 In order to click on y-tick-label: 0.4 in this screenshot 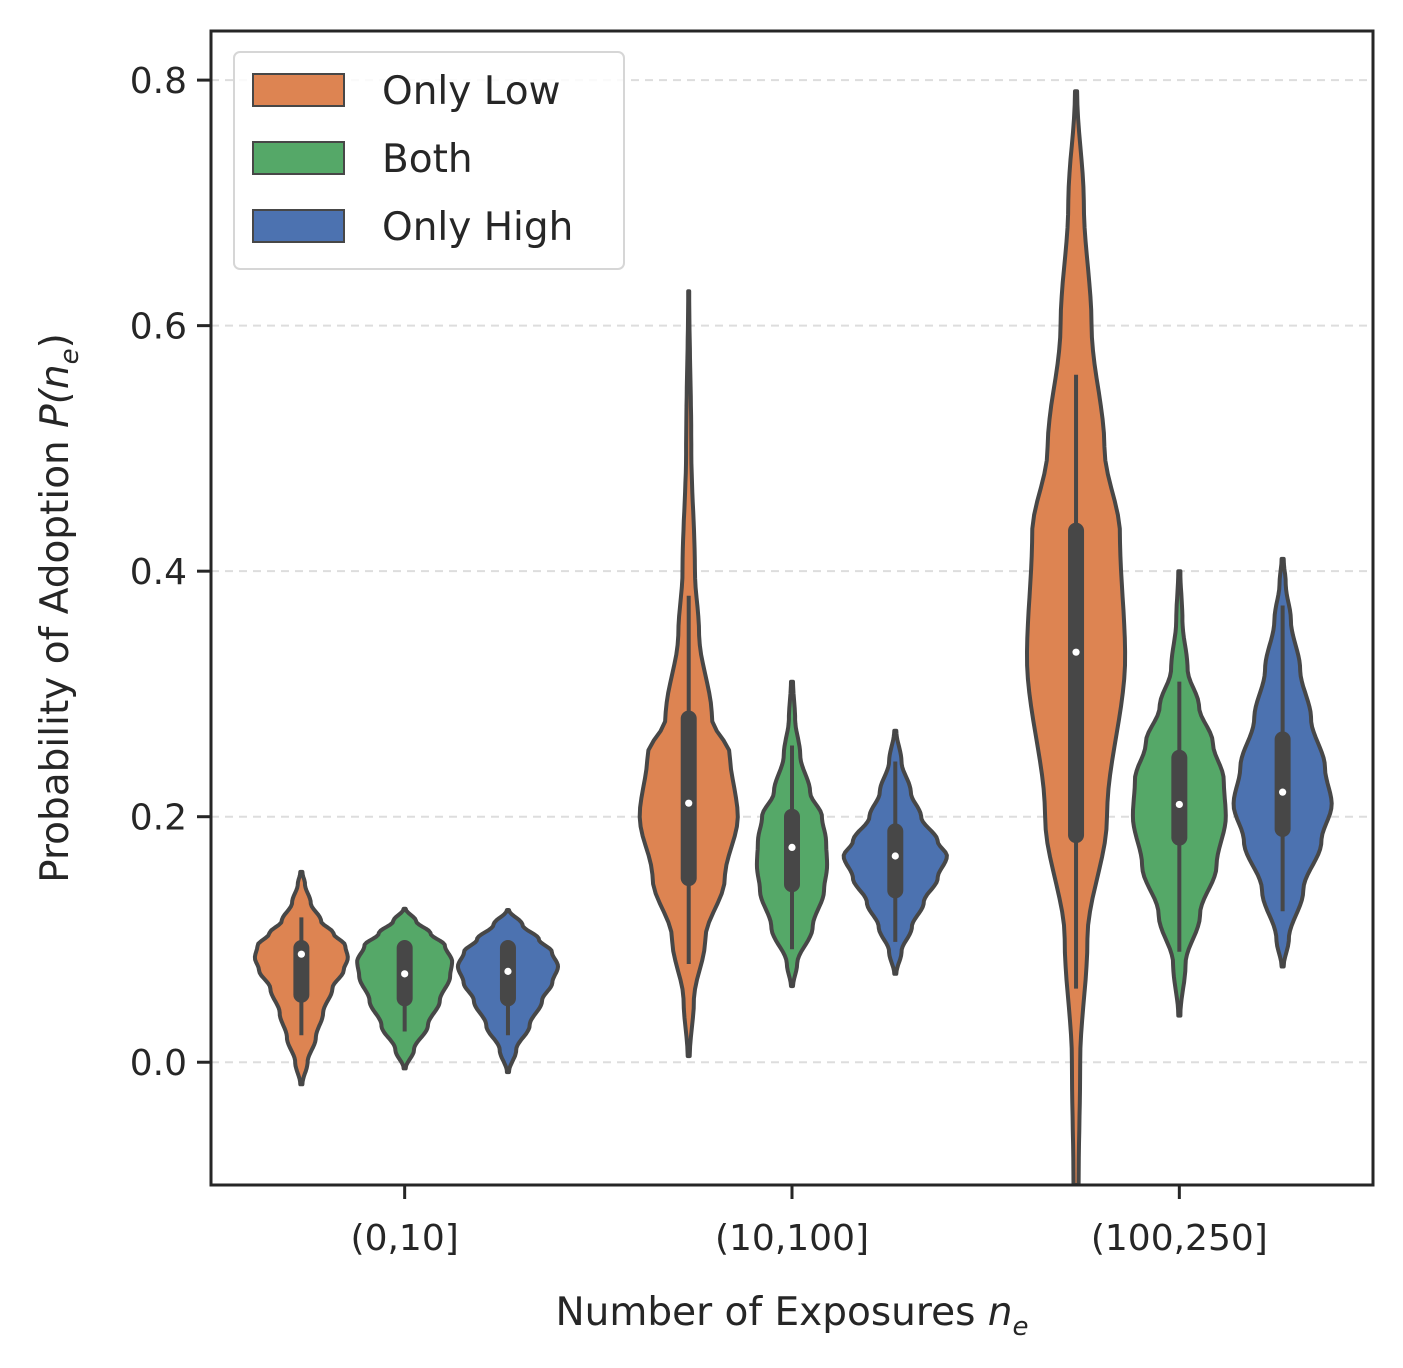, I will do `click(158, 572)`.